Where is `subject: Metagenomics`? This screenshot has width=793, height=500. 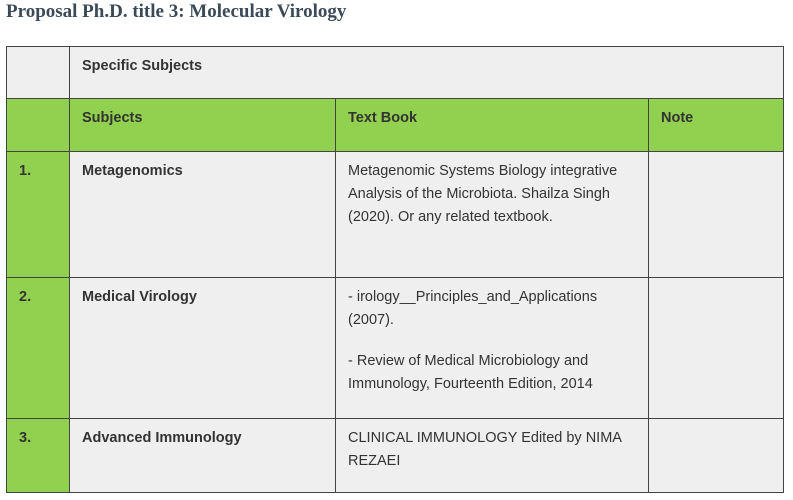 subject: Metagenomics is located at coordinates (202, 214).